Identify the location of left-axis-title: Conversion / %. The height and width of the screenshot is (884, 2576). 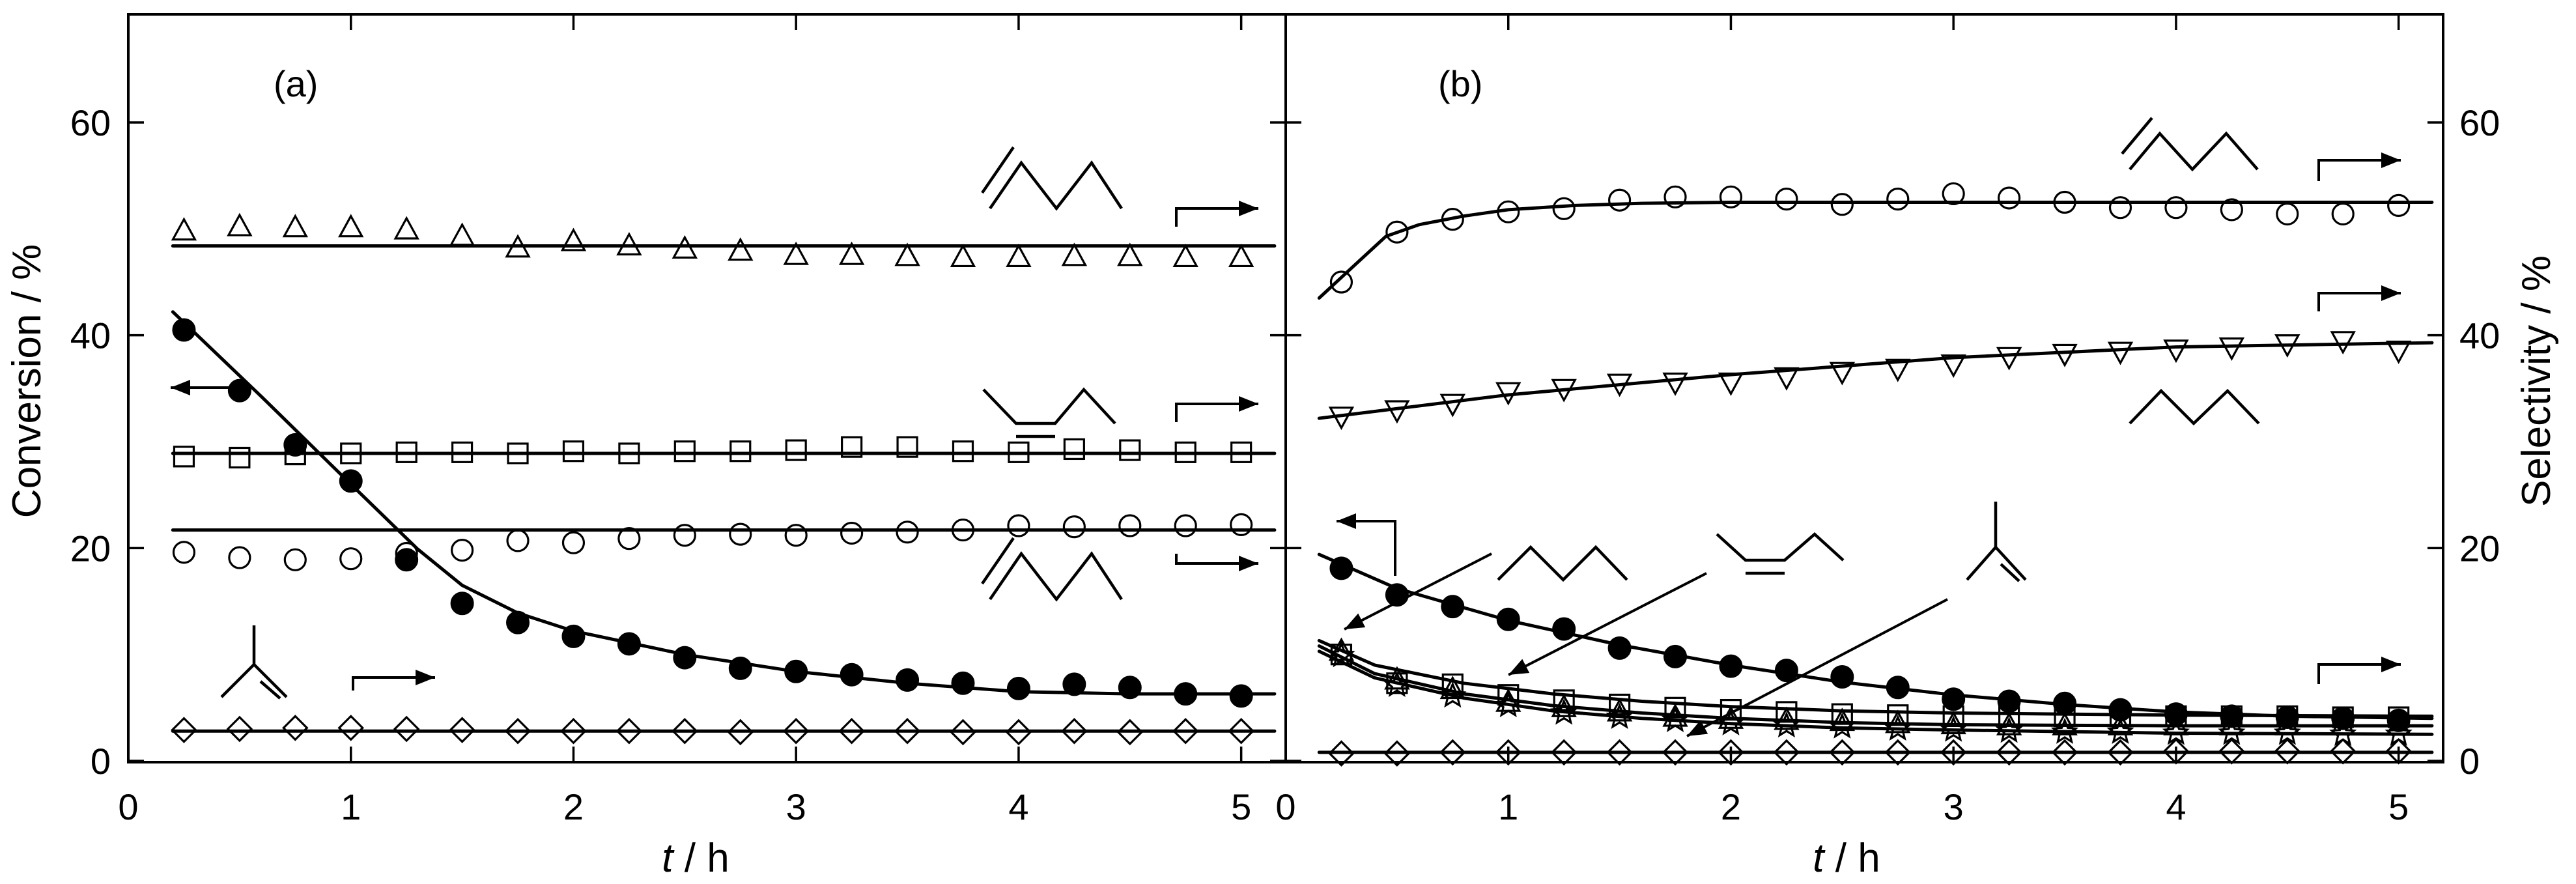
(27, 381).